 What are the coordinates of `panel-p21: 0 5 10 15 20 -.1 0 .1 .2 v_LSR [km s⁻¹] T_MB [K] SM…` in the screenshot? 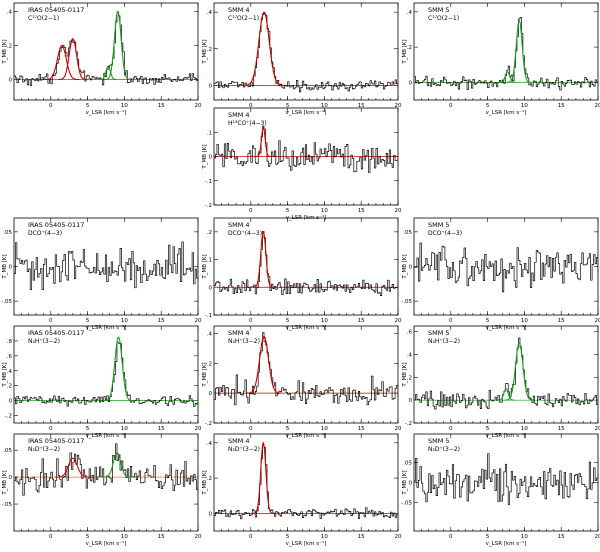 It's located at (302, 274).